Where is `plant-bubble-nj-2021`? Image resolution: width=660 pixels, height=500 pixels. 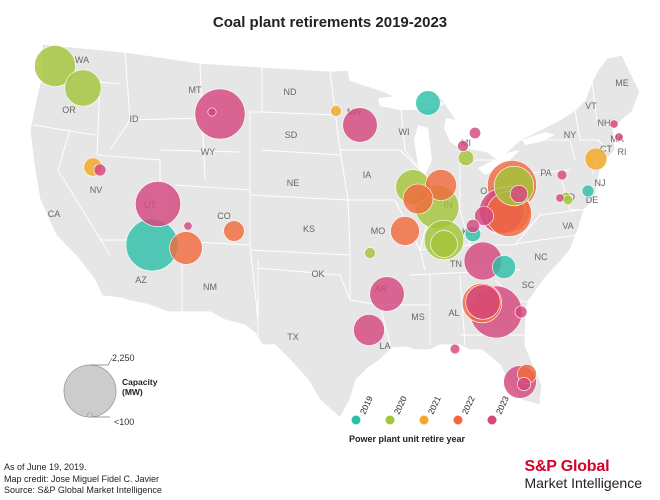
plant-bubble-nj-2021 is located at coordinates (596, 159).